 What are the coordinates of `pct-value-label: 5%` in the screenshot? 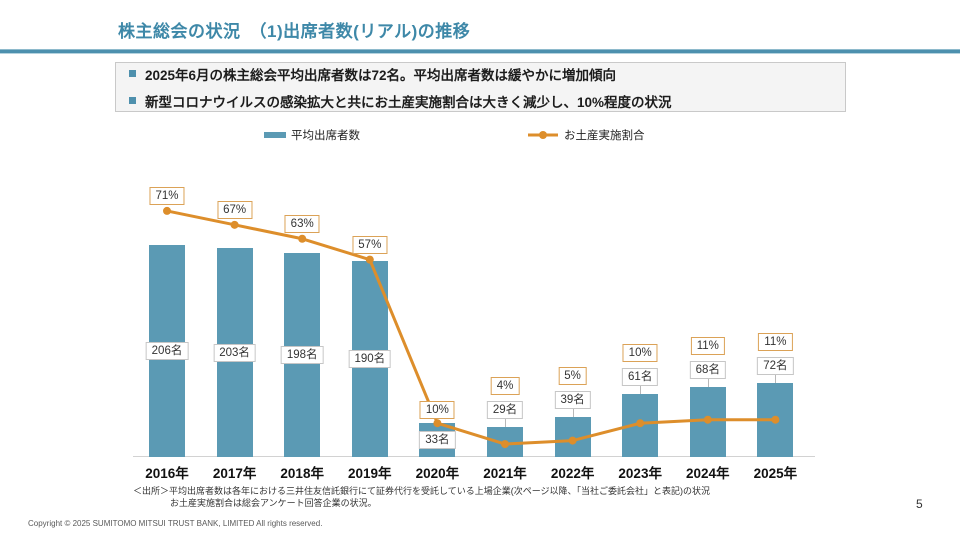 It's located at (572, 375).